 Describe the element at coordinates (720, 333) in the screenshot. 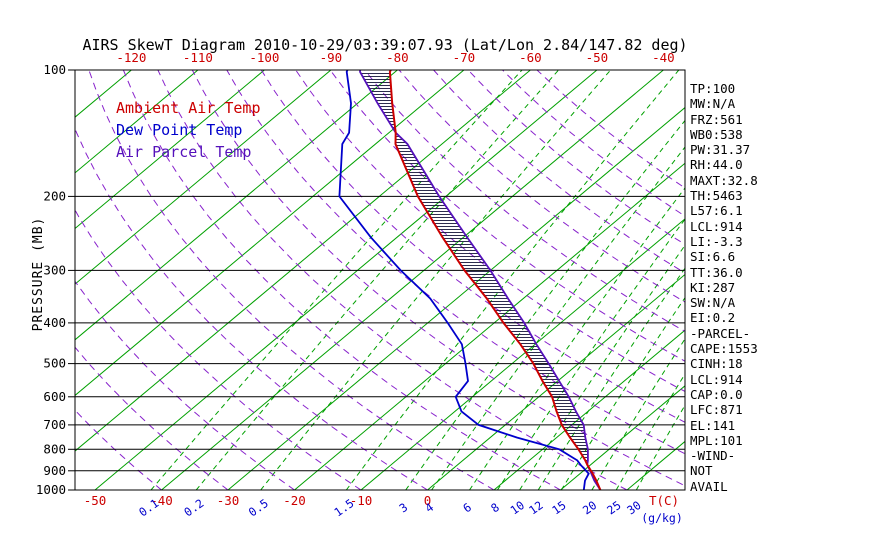

I see `stat-line: -PARCEL-` at that location.